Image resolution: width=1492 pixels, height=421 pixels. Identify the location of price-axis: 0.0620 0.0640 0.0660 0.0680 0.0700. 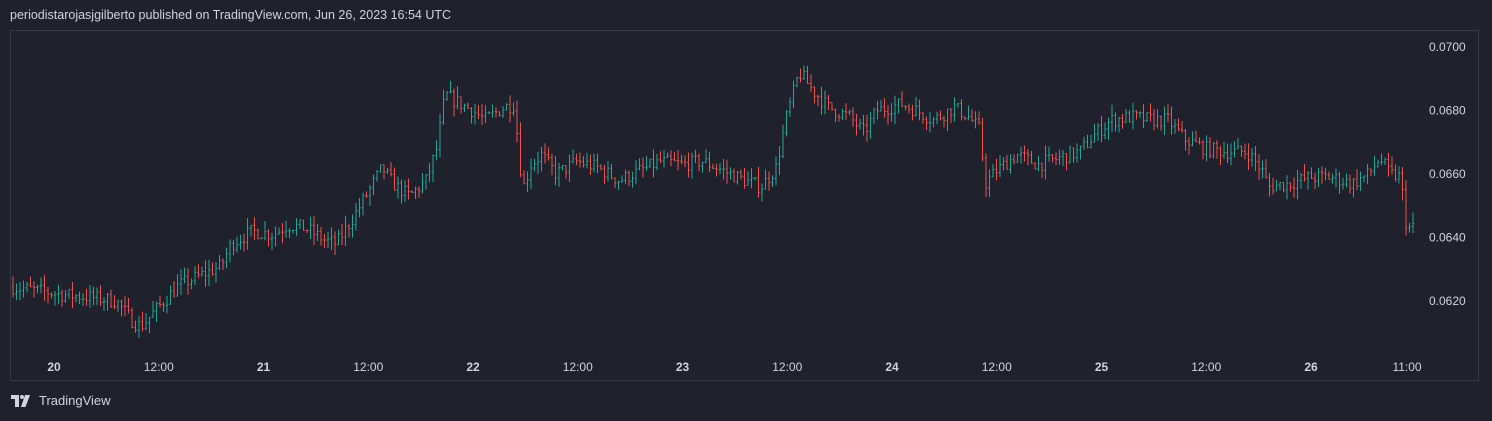
(1447, 174).